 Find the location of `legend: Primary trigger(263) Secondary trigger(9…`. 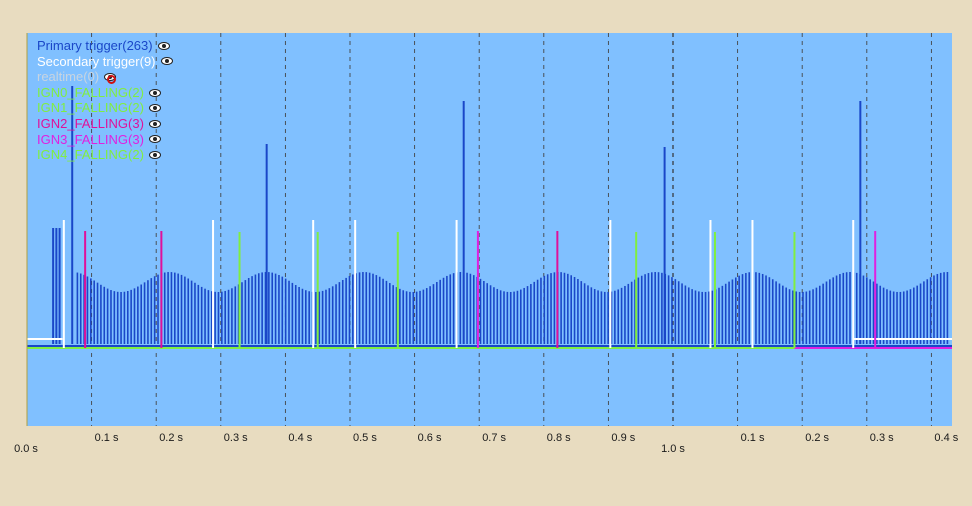

legend: Primary trigger(263) Secondary trigger(9… is located at coordinates (105, 100).